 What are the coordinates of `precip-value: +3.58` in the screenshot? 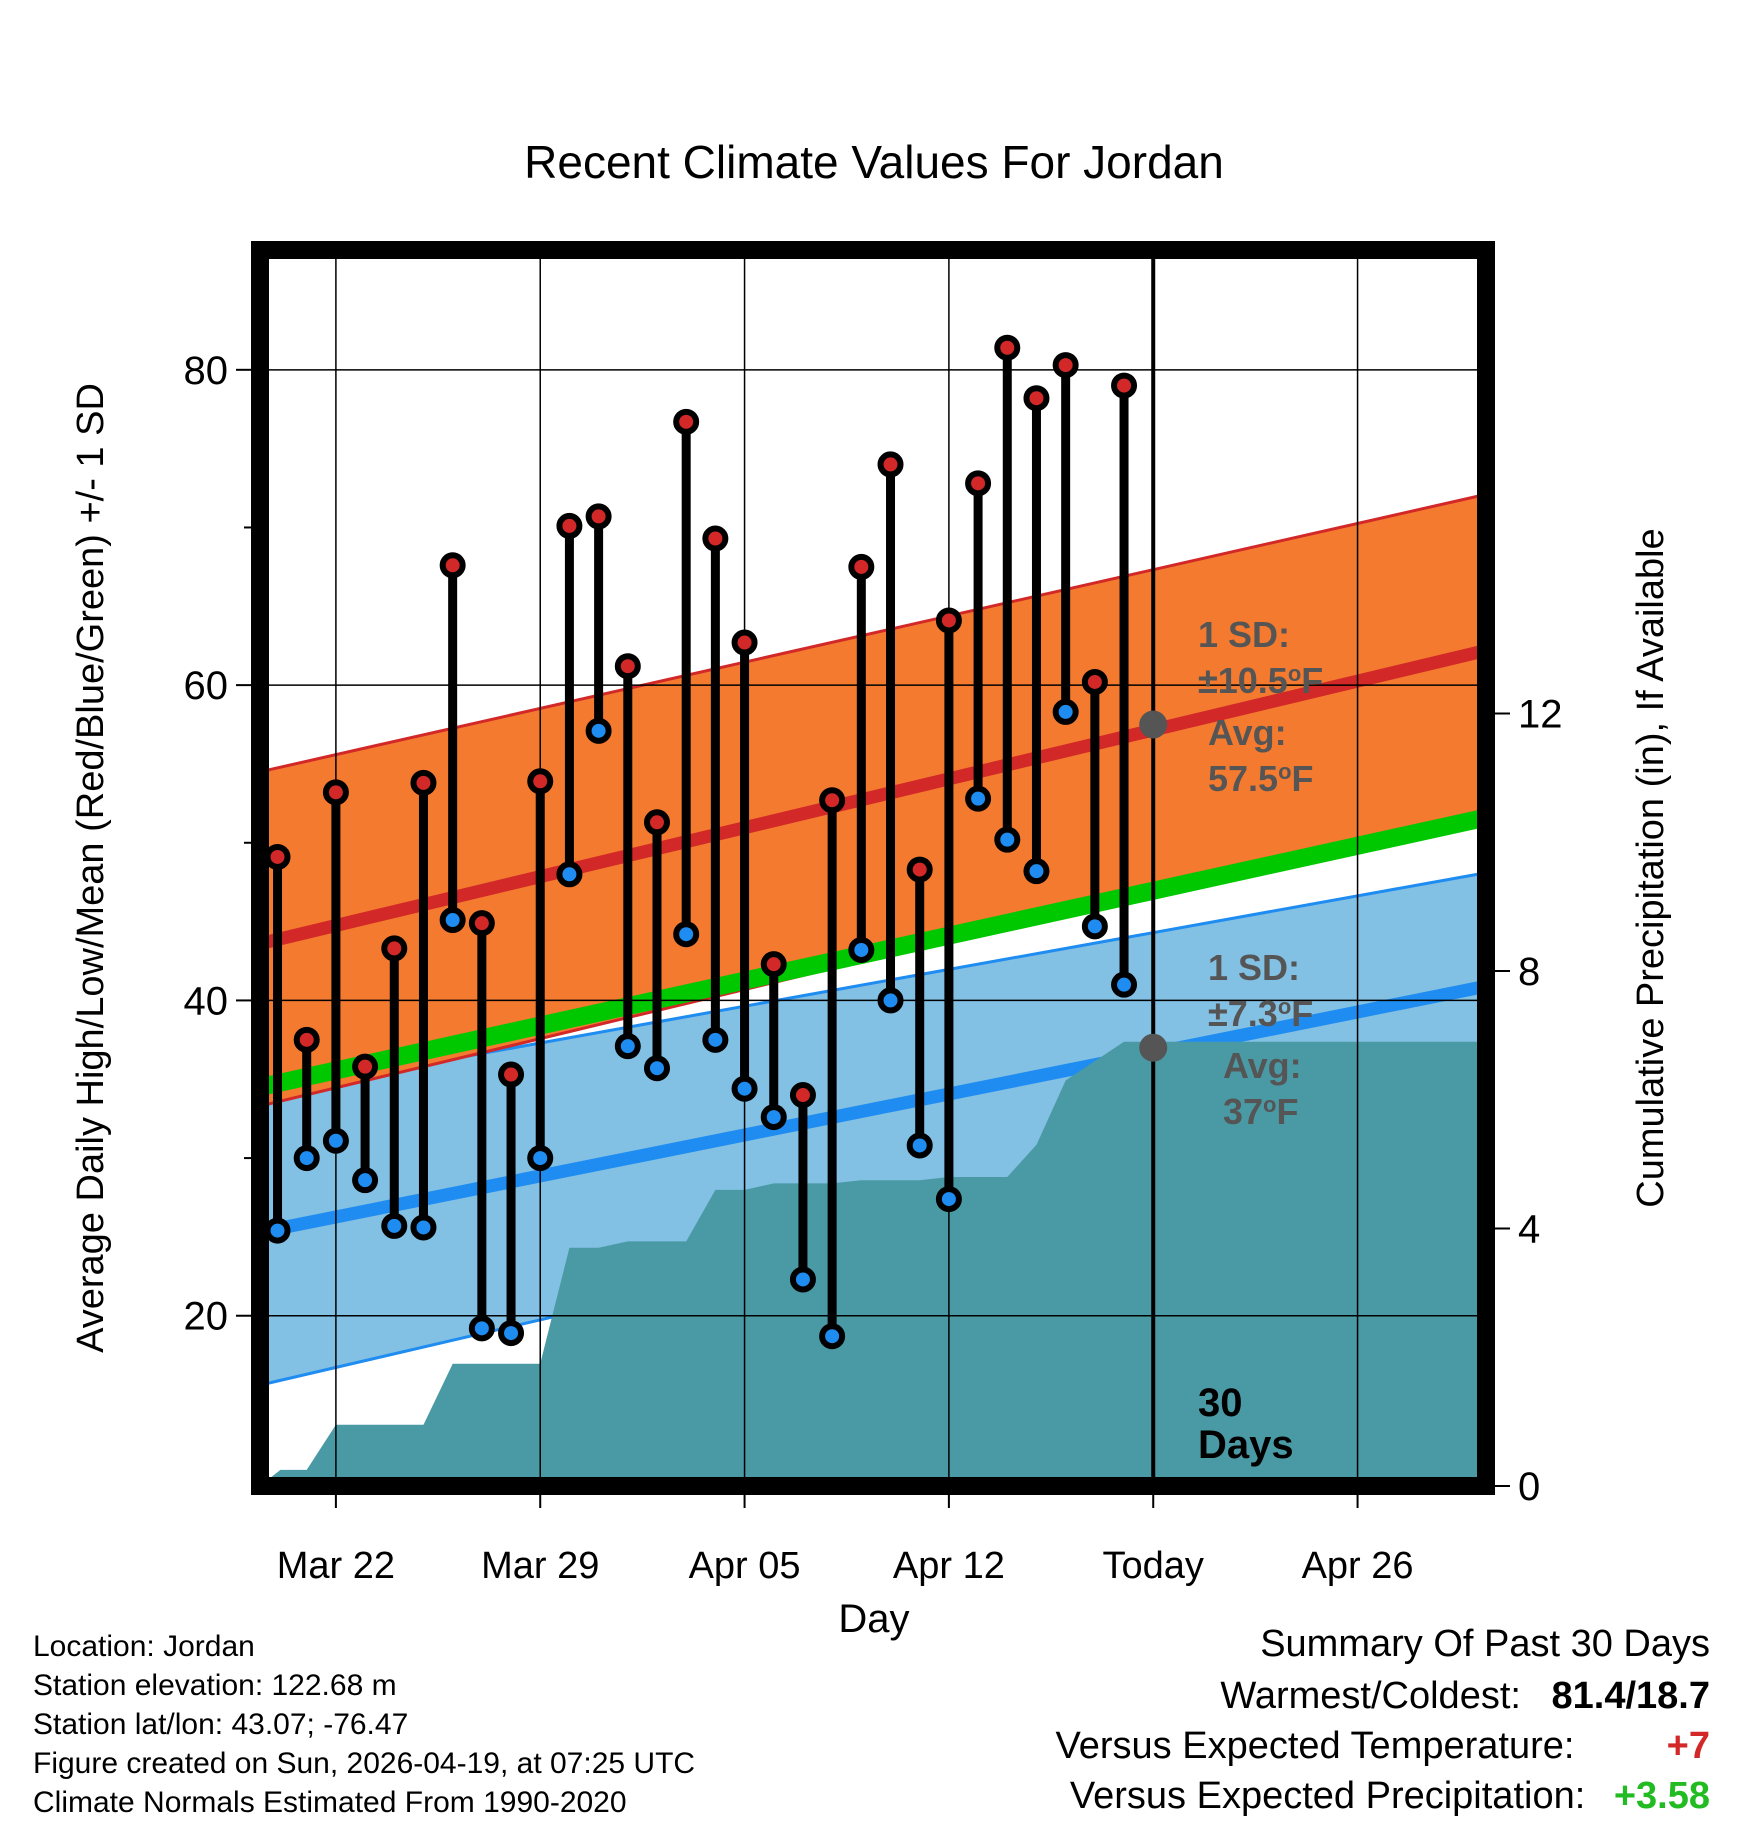 It's located at (1661, 1796).